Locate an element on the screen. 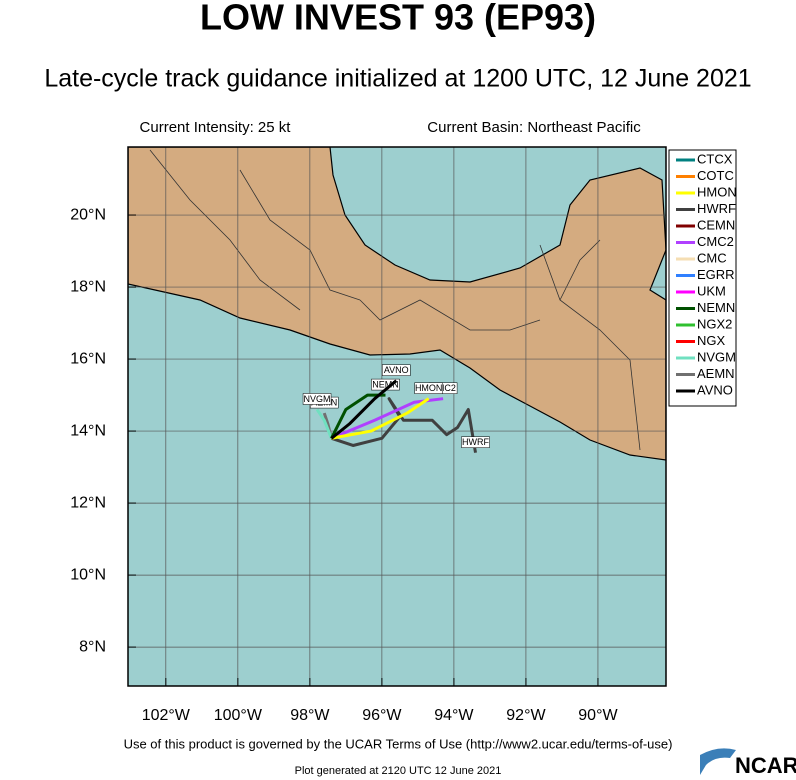  legend-label: EGRR is located at coordinates (716, 274).